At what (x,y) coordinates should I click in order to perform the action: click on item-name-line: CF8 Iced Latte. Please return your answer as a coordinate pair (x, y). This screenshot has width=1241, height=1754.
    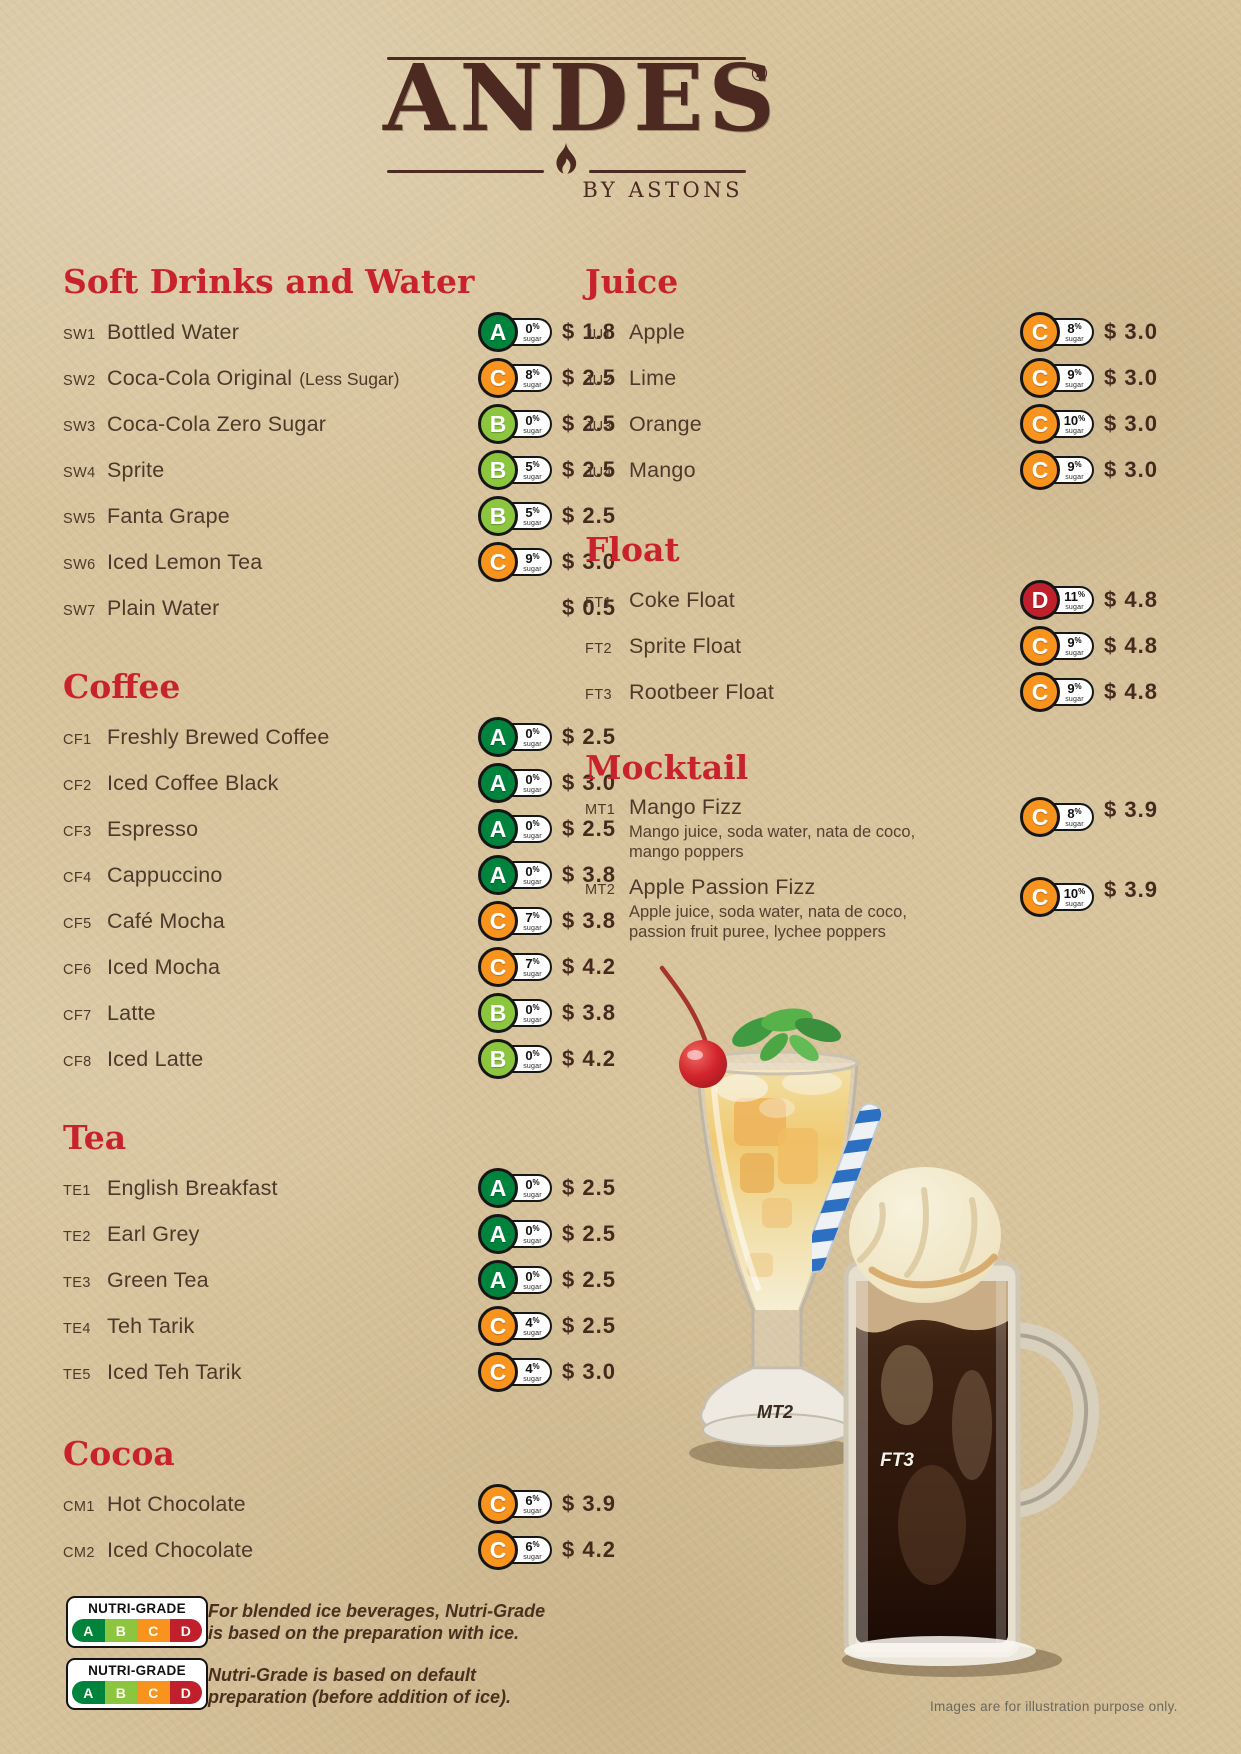
    Looking at the image, I should click on (270, 1059).